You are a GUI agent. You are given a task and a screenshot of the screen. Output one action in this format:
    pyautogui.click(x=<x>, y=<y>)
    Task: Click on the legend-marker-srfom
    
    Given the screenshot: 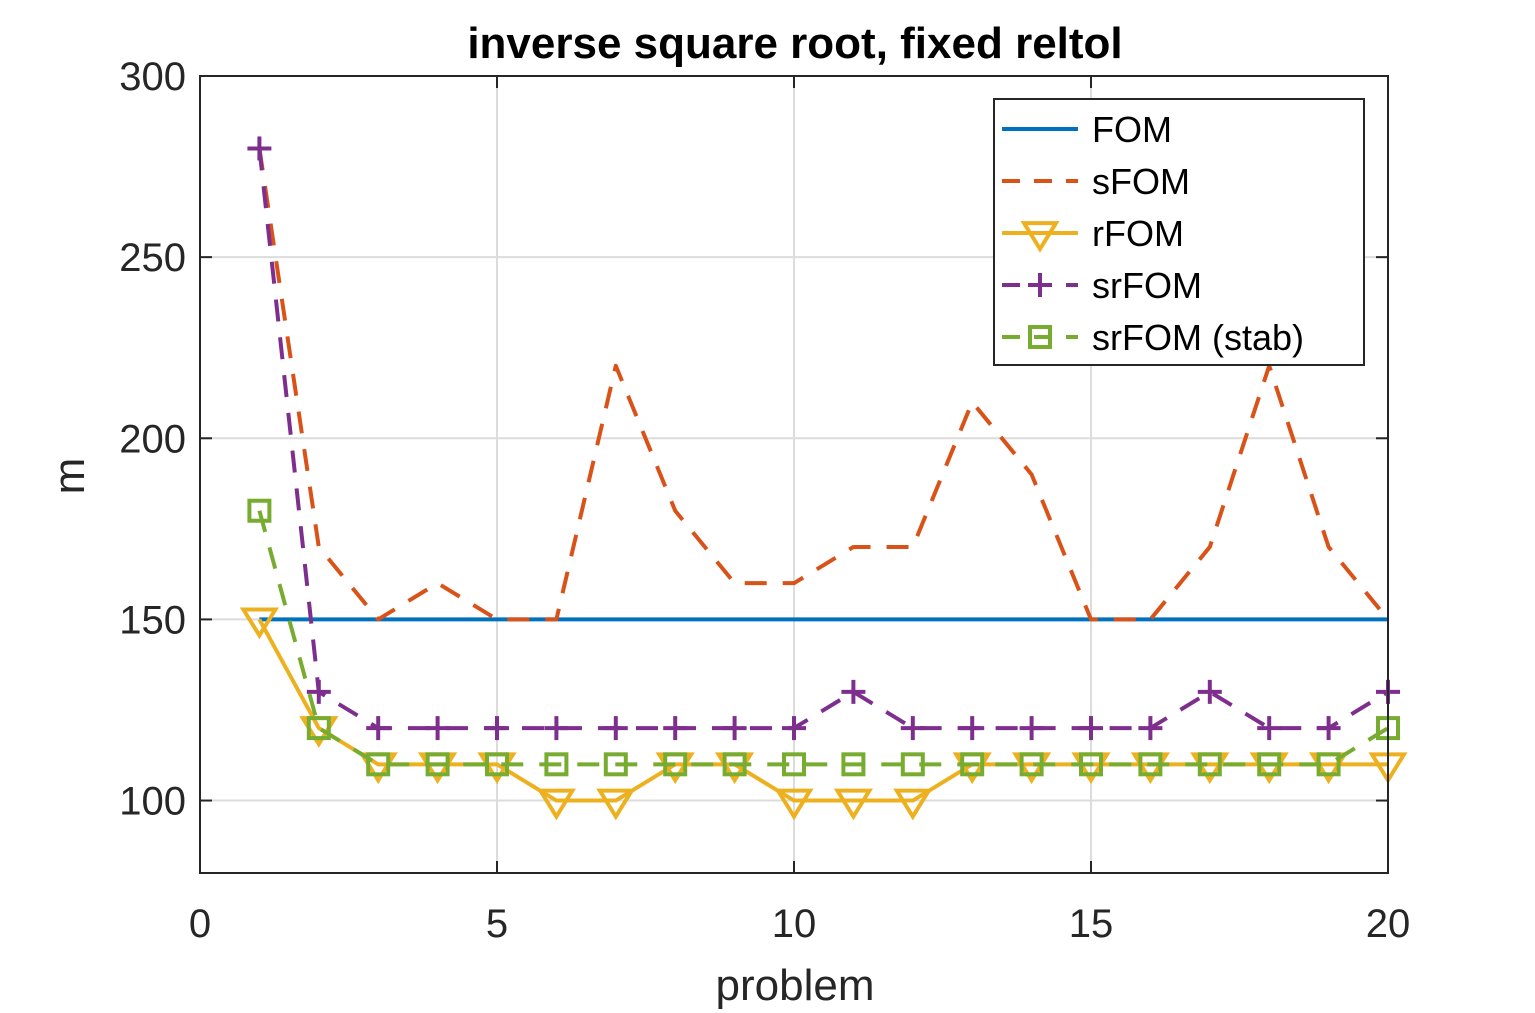 What is the action you would take?
    pyautogui.click(x=1040, y=285)
    